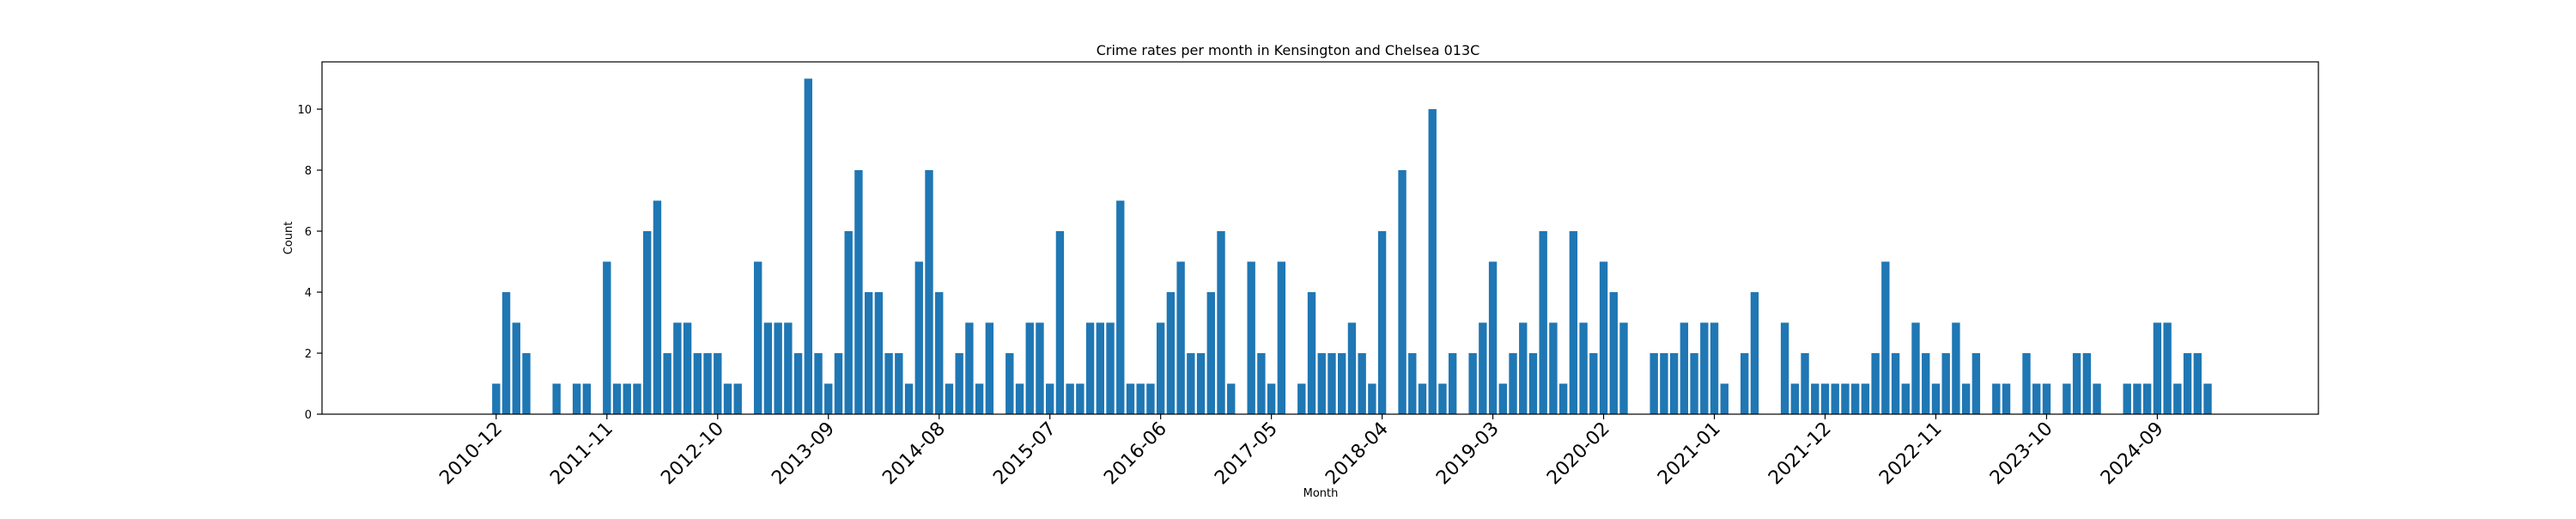 This screenshot has width=2576, height=519. What do you see at coordinates (581, 454) in the screenshot?
I see `x-tick-label: 2011-11` at bounding box center [581, 454].